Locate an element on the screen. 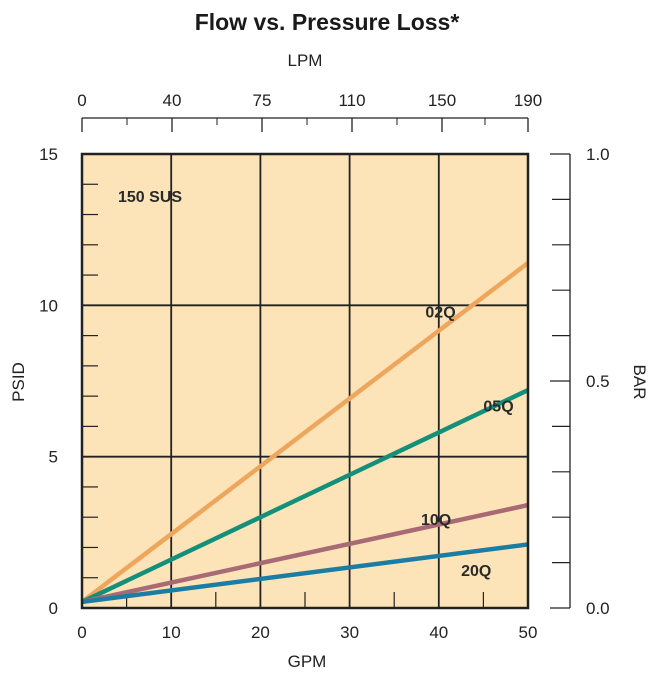 The image size is (654, 679). x-tick-label: 40 is located at coordinates (438, 632).